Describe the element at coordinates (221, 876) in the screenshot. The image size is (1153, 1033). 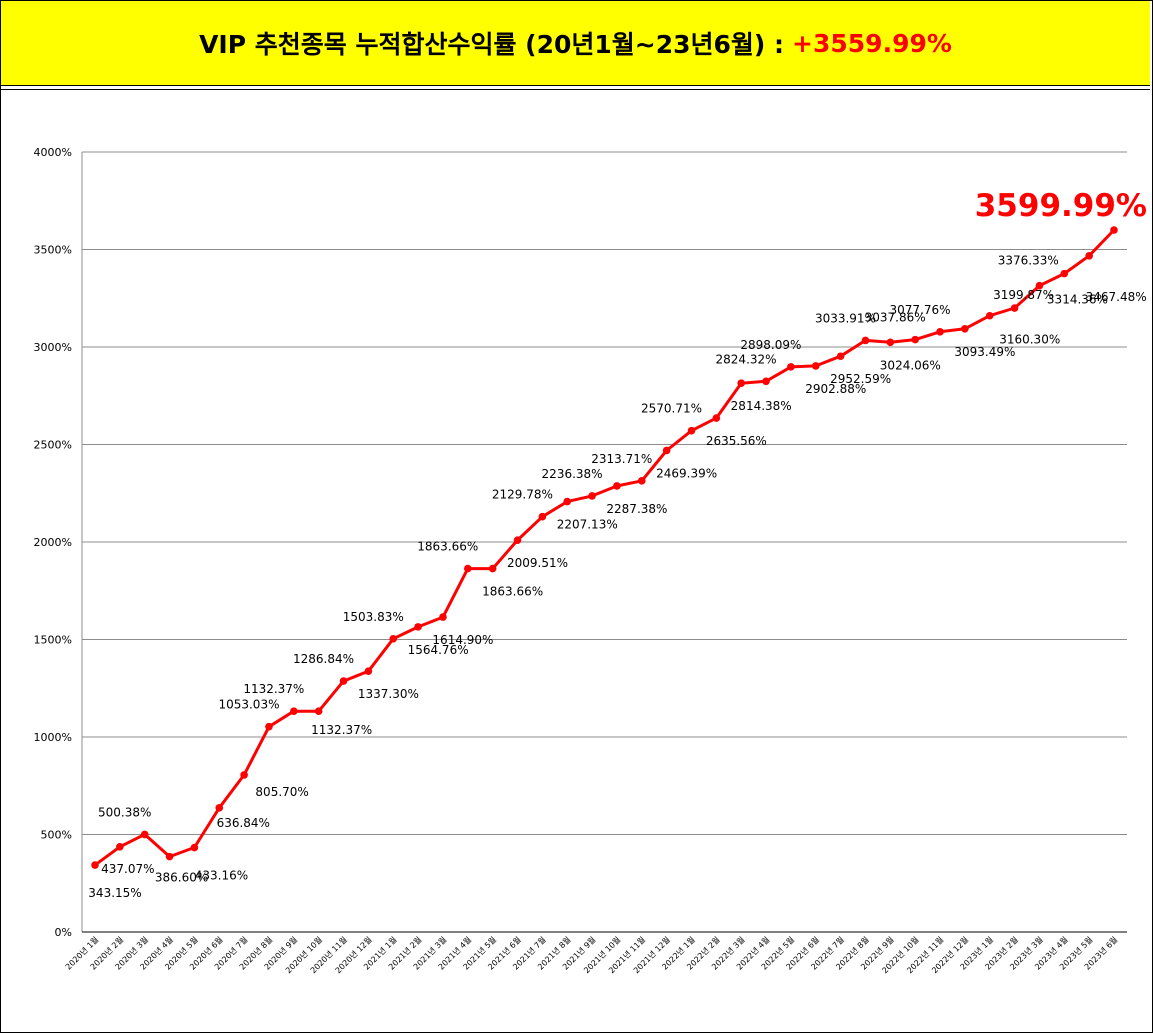
I see `data-label: 433.16%` at that location.